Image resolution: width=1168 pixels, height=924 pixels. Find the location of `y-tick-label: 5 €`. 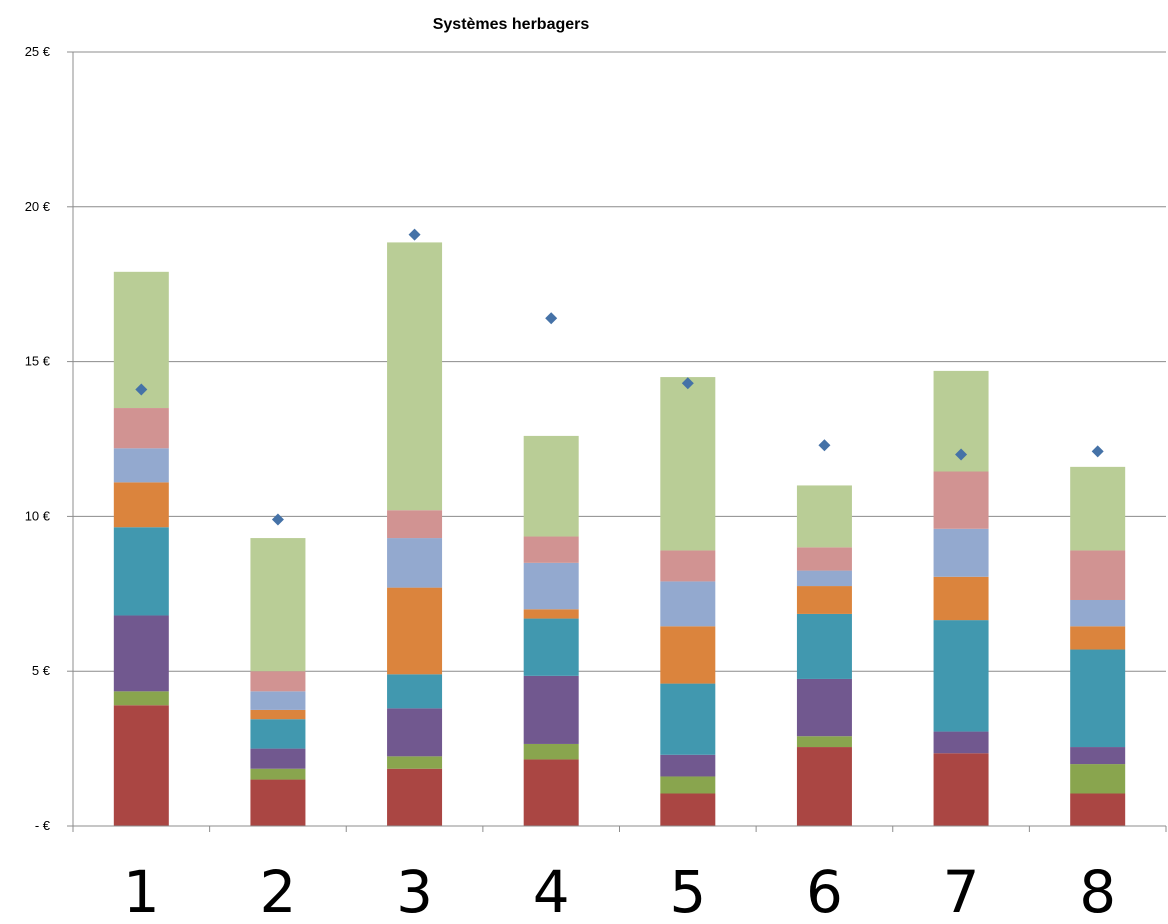

y-tick-label: 5 € is located at coordinates (41, 670).